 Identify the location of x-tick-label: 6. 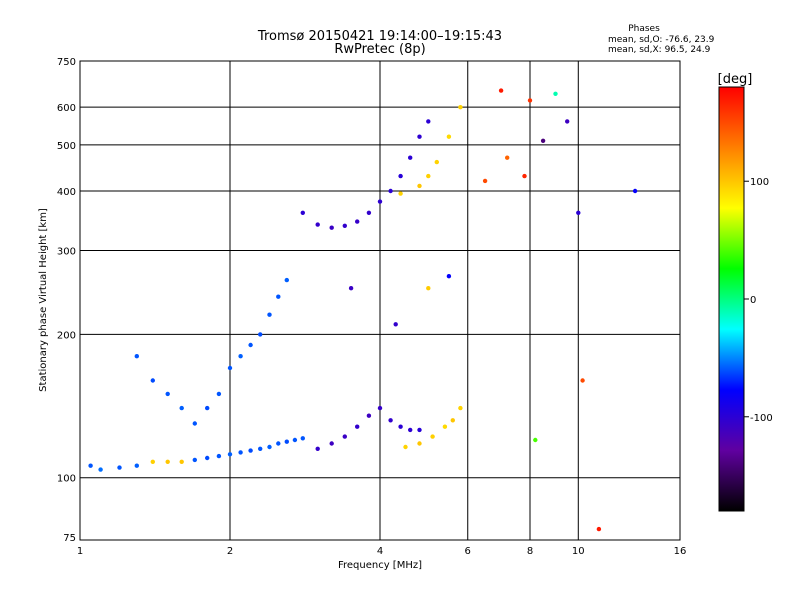
(468, 551).